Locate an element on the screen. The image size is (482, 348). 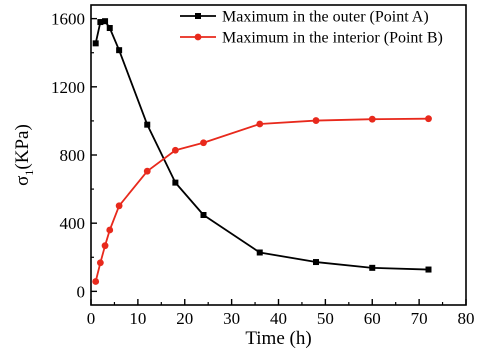
x-tick-label: 30 is located at coordinates (231, 318).